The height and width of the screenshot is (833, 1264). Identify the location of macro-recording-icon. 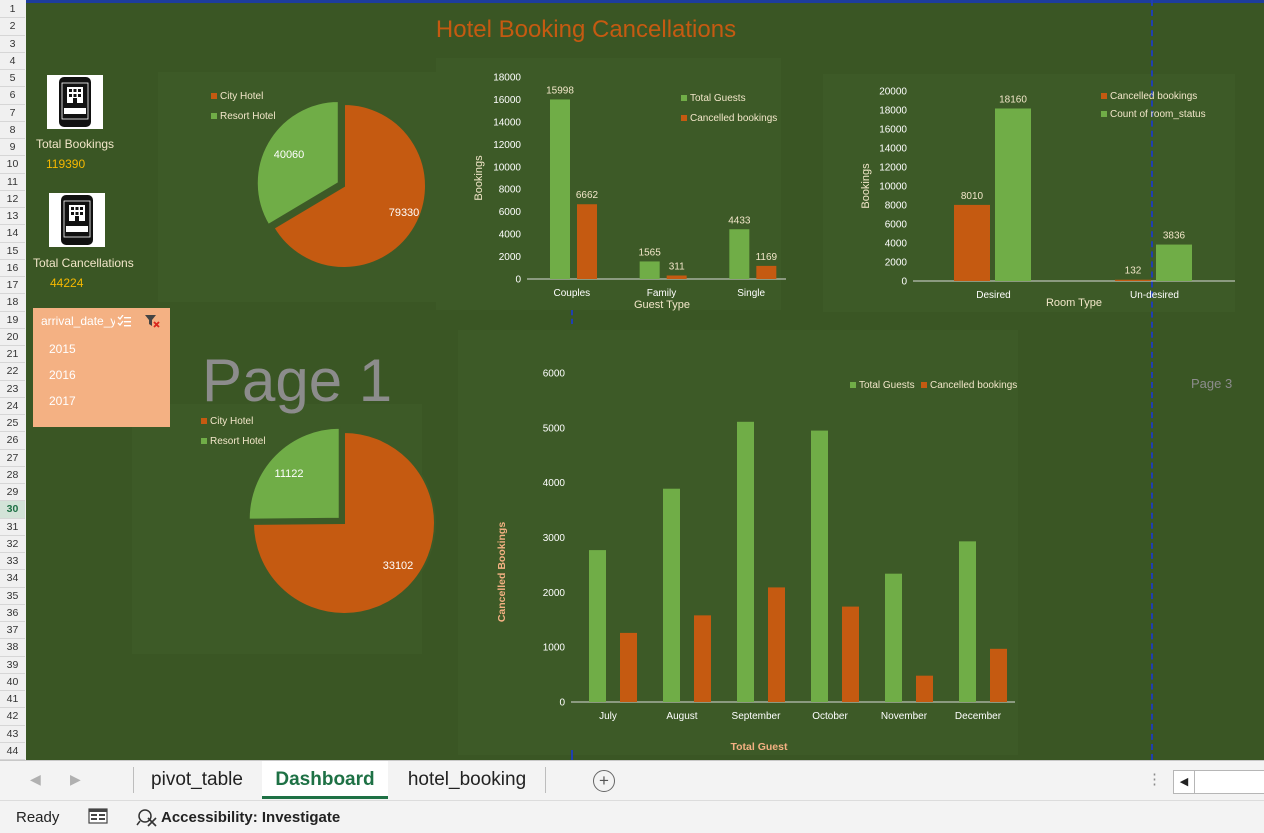
(98, 816).